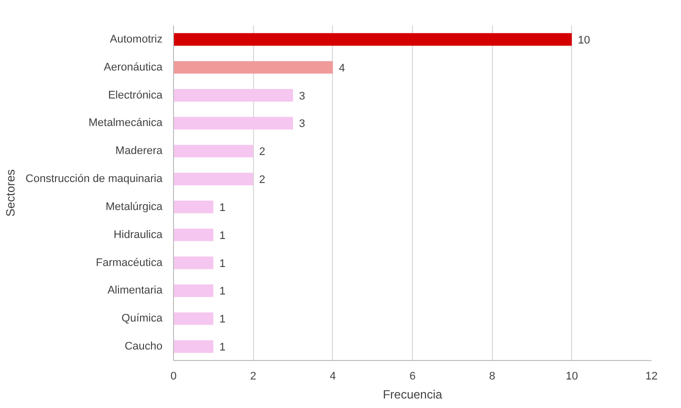  I want to click on y-tick-label: Electrónica, so click(136, 95).